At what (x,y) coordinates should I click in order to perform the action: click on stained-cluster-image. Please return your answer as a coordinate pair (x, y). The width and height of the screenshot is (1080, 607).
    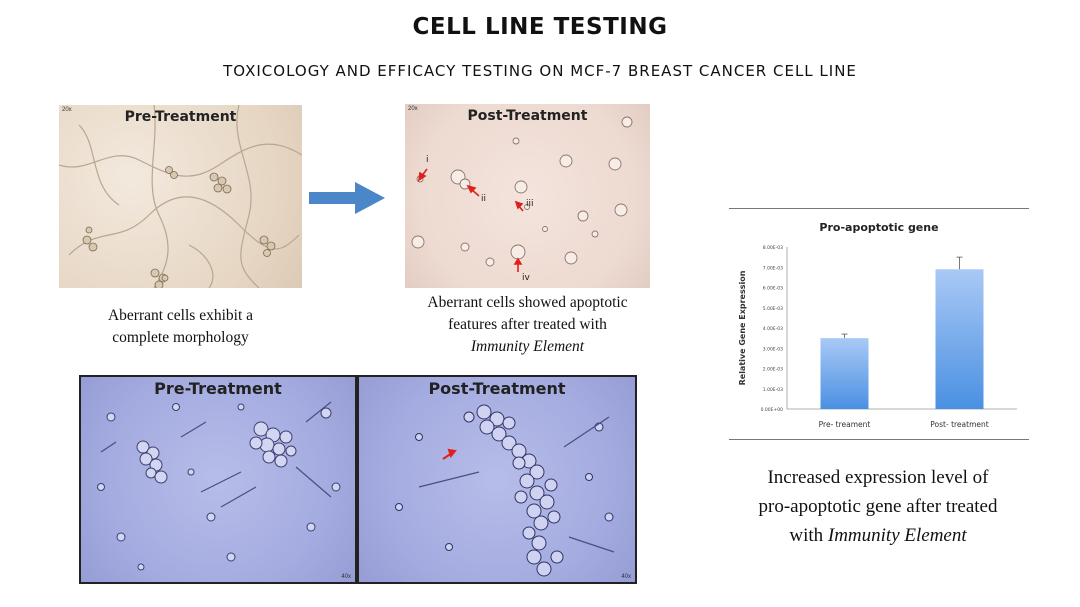
    Looking at the image, I should click on (505, 490).